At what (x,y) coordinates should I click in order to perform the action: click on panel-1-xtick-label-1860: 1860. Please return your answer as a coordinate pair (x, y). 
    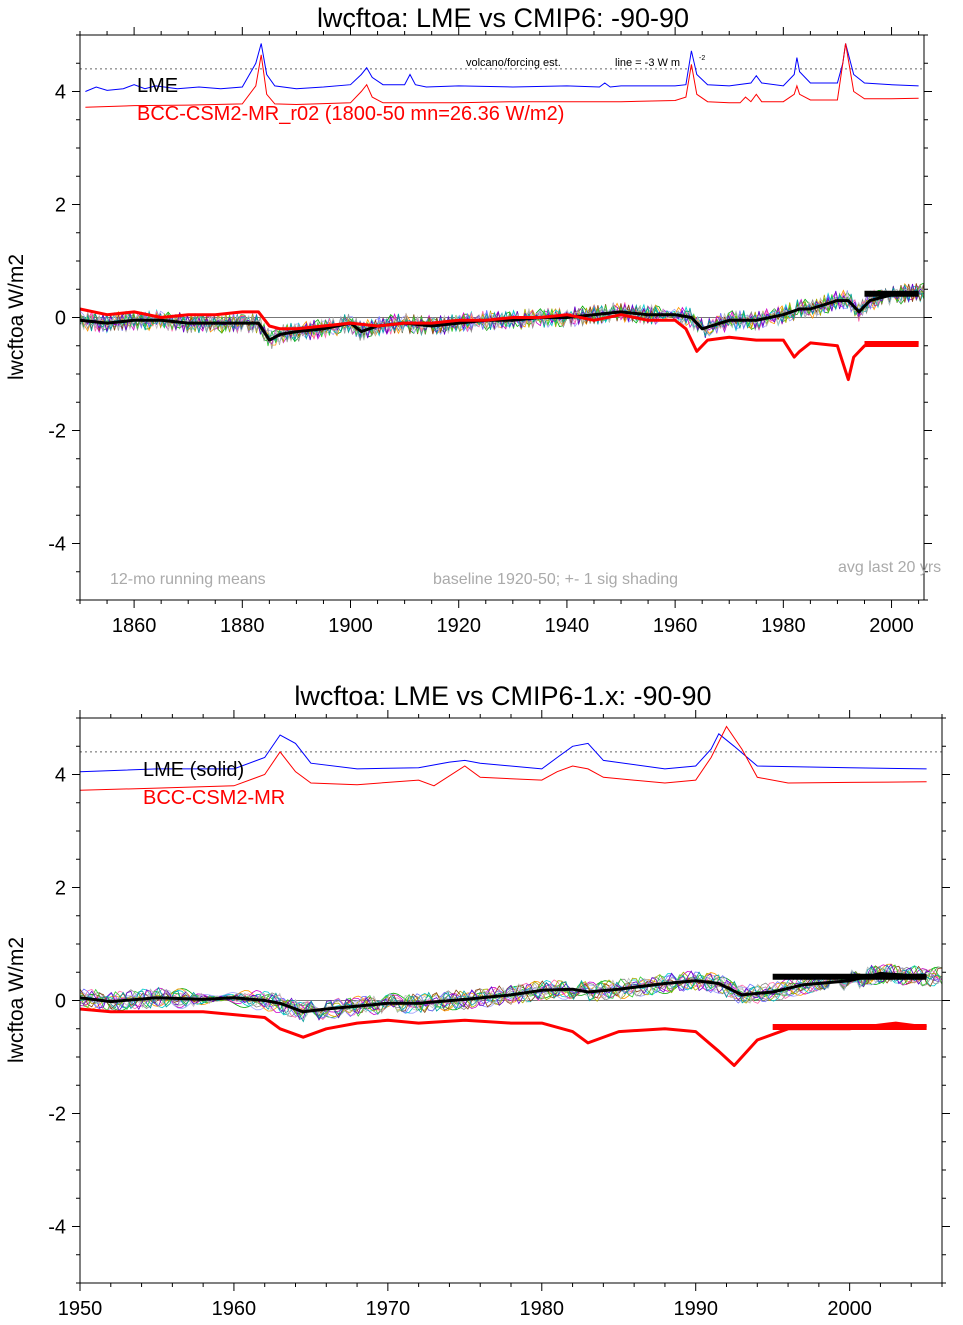
    Looking at the image, I should click on (134, 626).